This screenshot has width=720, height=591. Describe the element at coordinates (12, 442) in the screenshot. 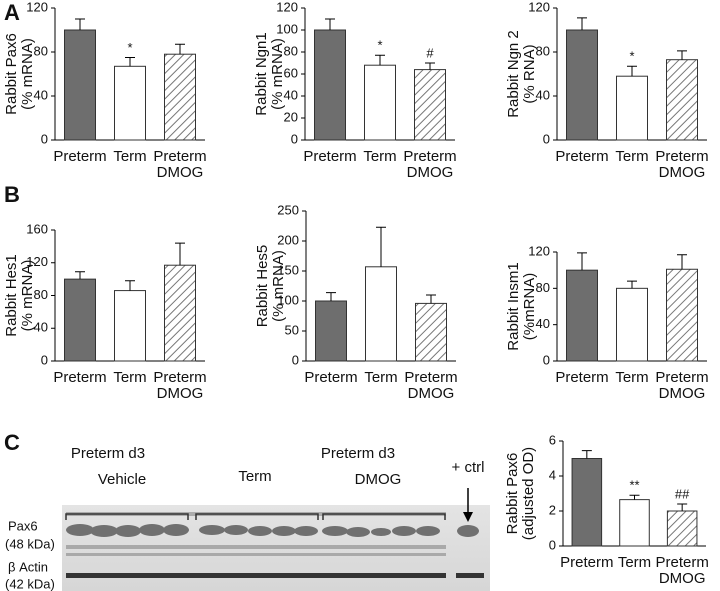

I see `panel-label: C` at that location.